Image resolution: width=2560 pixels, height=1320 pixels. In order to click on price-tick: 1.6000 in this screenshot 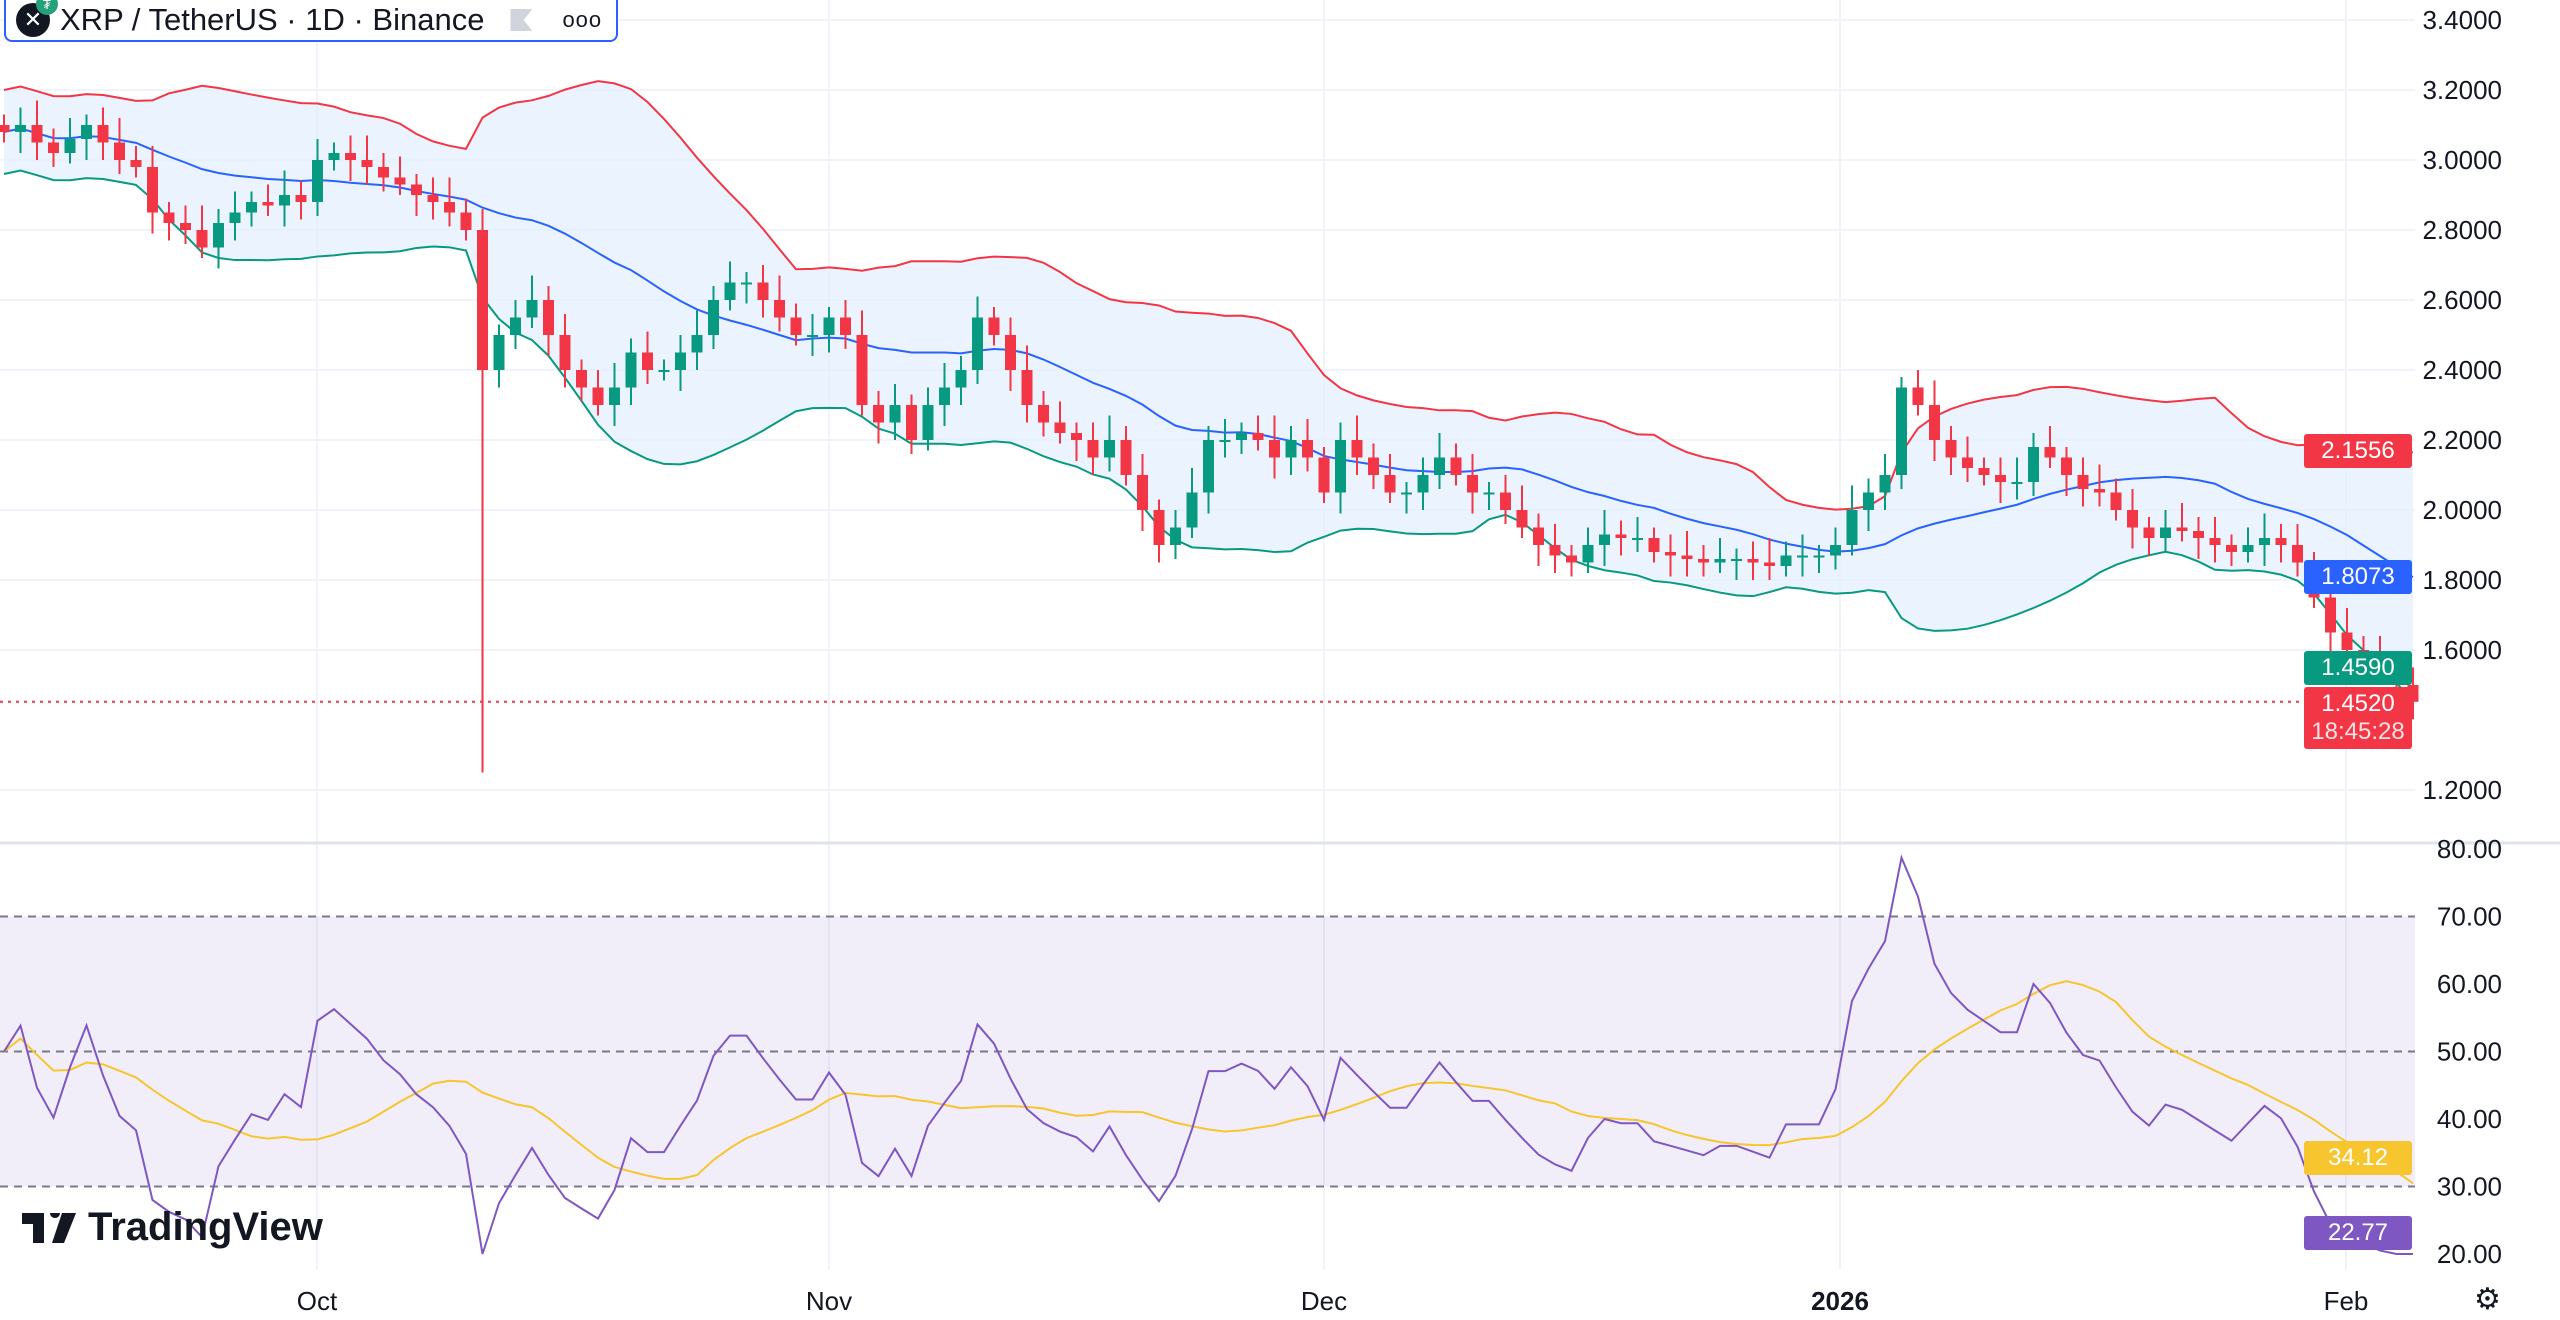, I will do `click(2462, 650)`.